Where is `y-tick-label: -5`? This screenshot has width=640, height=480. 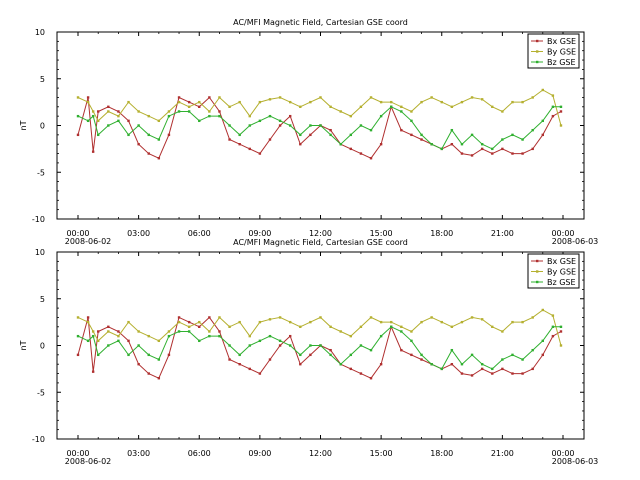
y-tick-label: -5 is located at coordinates (41, 392).